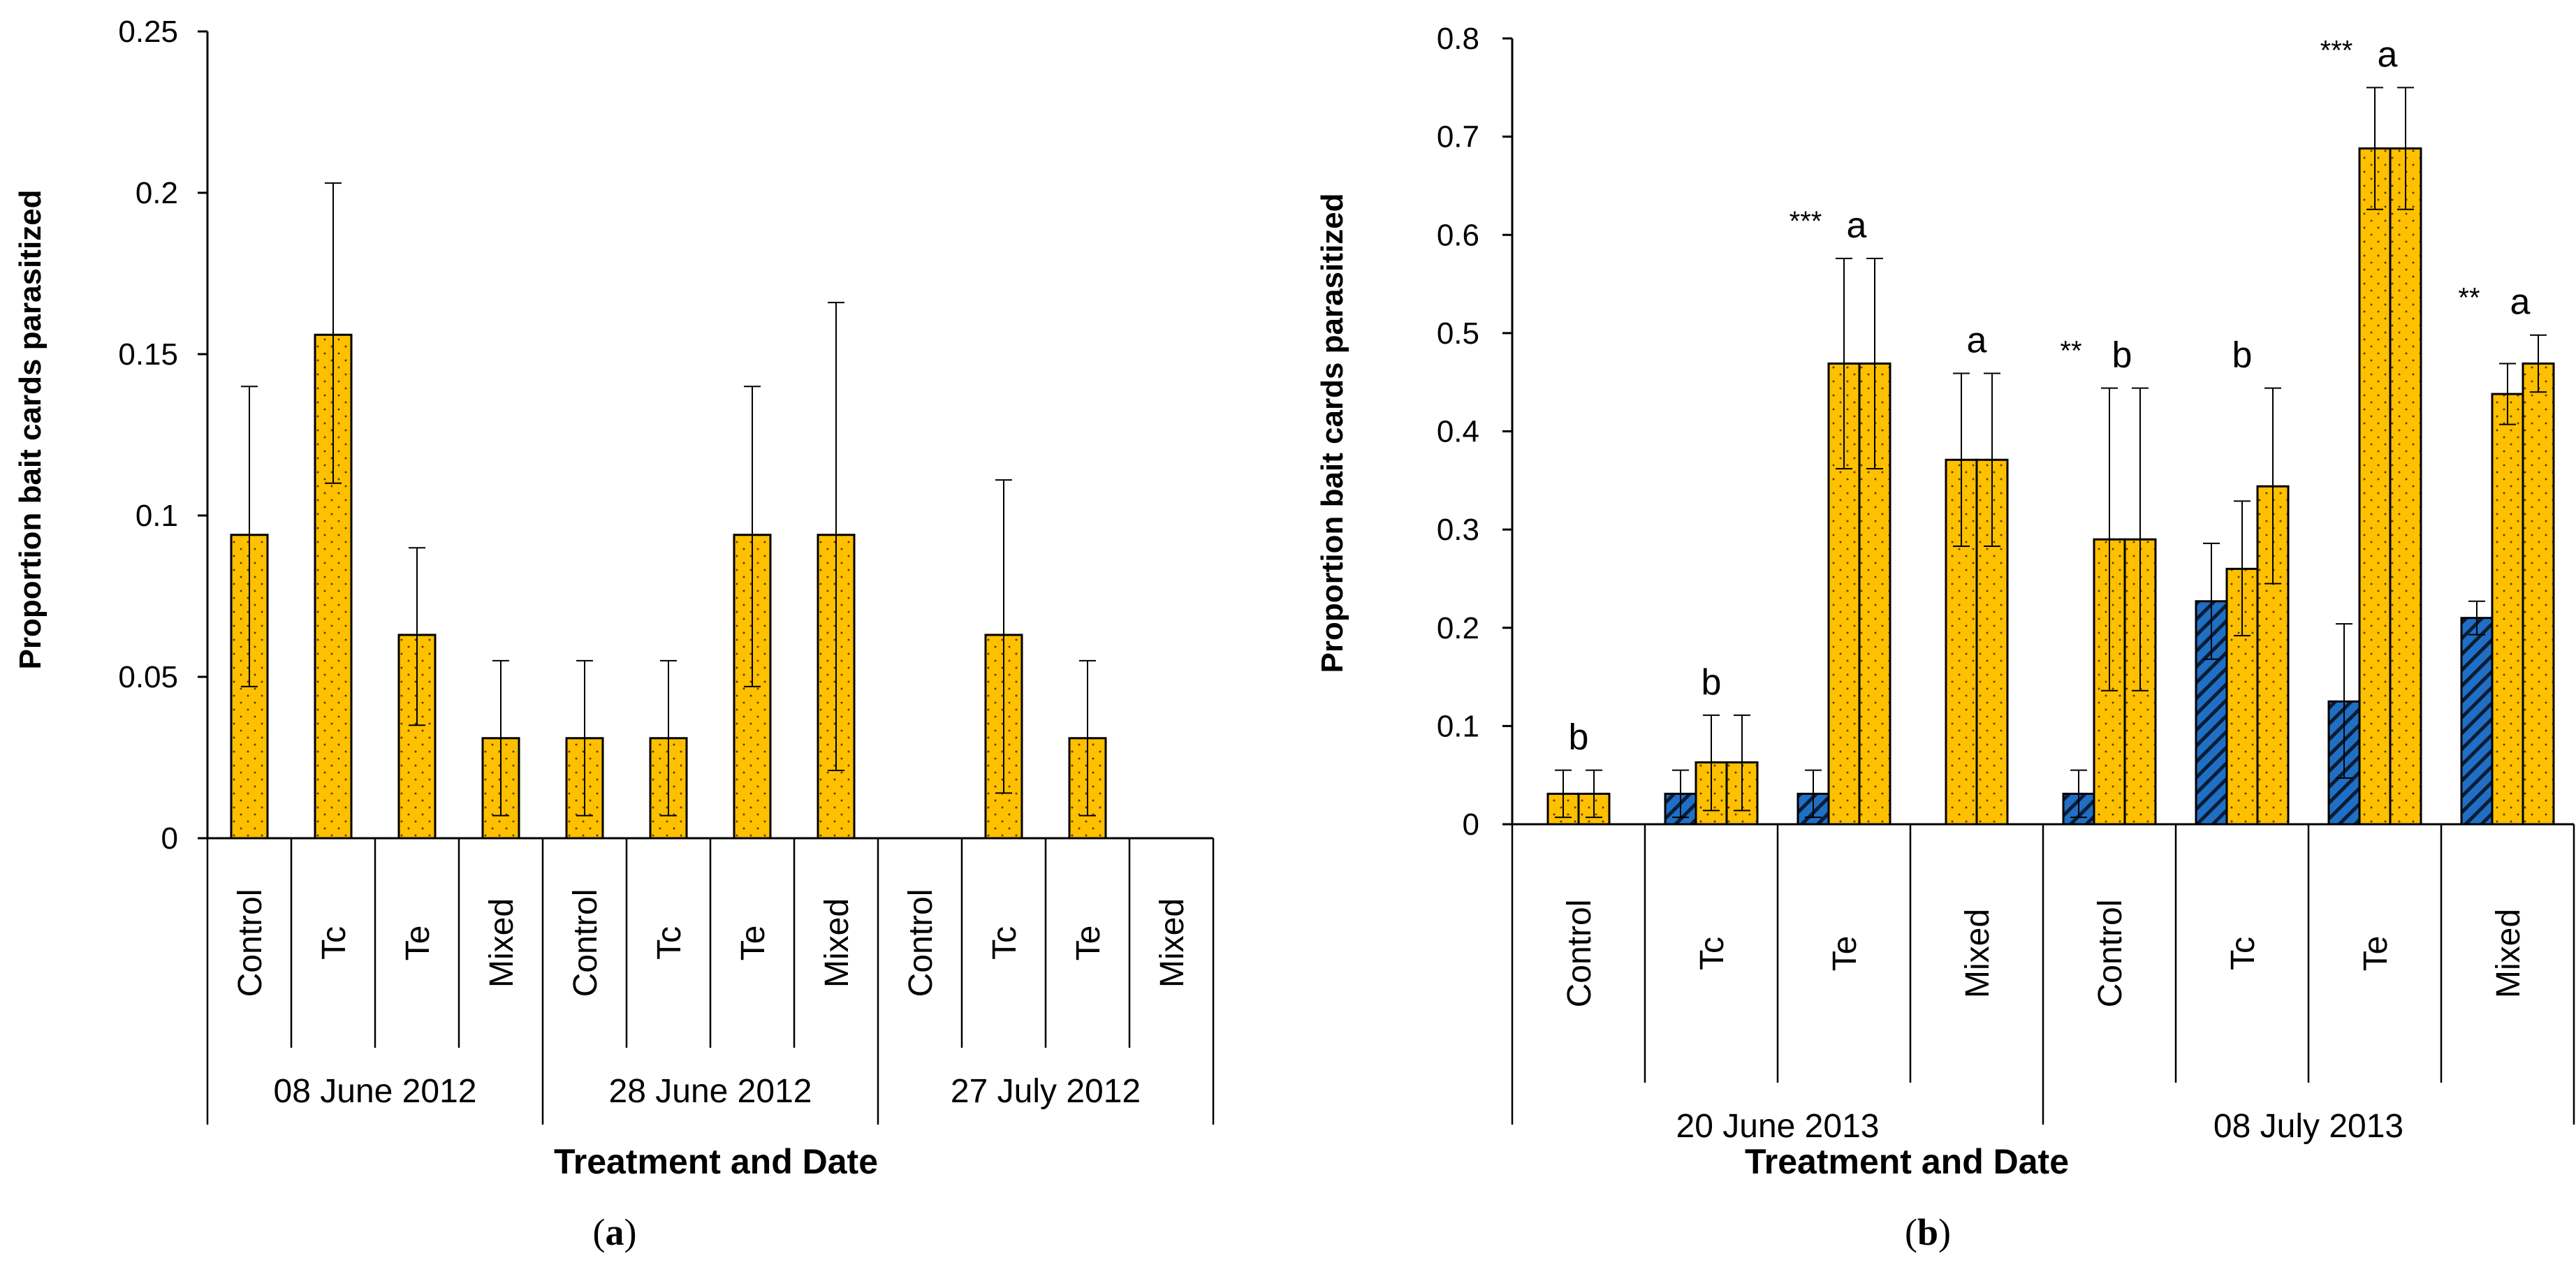 The height and width of the screenshot is (1265, 2576). What do you see at coordinates (157, 193) in the screenshot?
I see `panel-a-ytick-label: 0.2` at bounding box center [157, 193].